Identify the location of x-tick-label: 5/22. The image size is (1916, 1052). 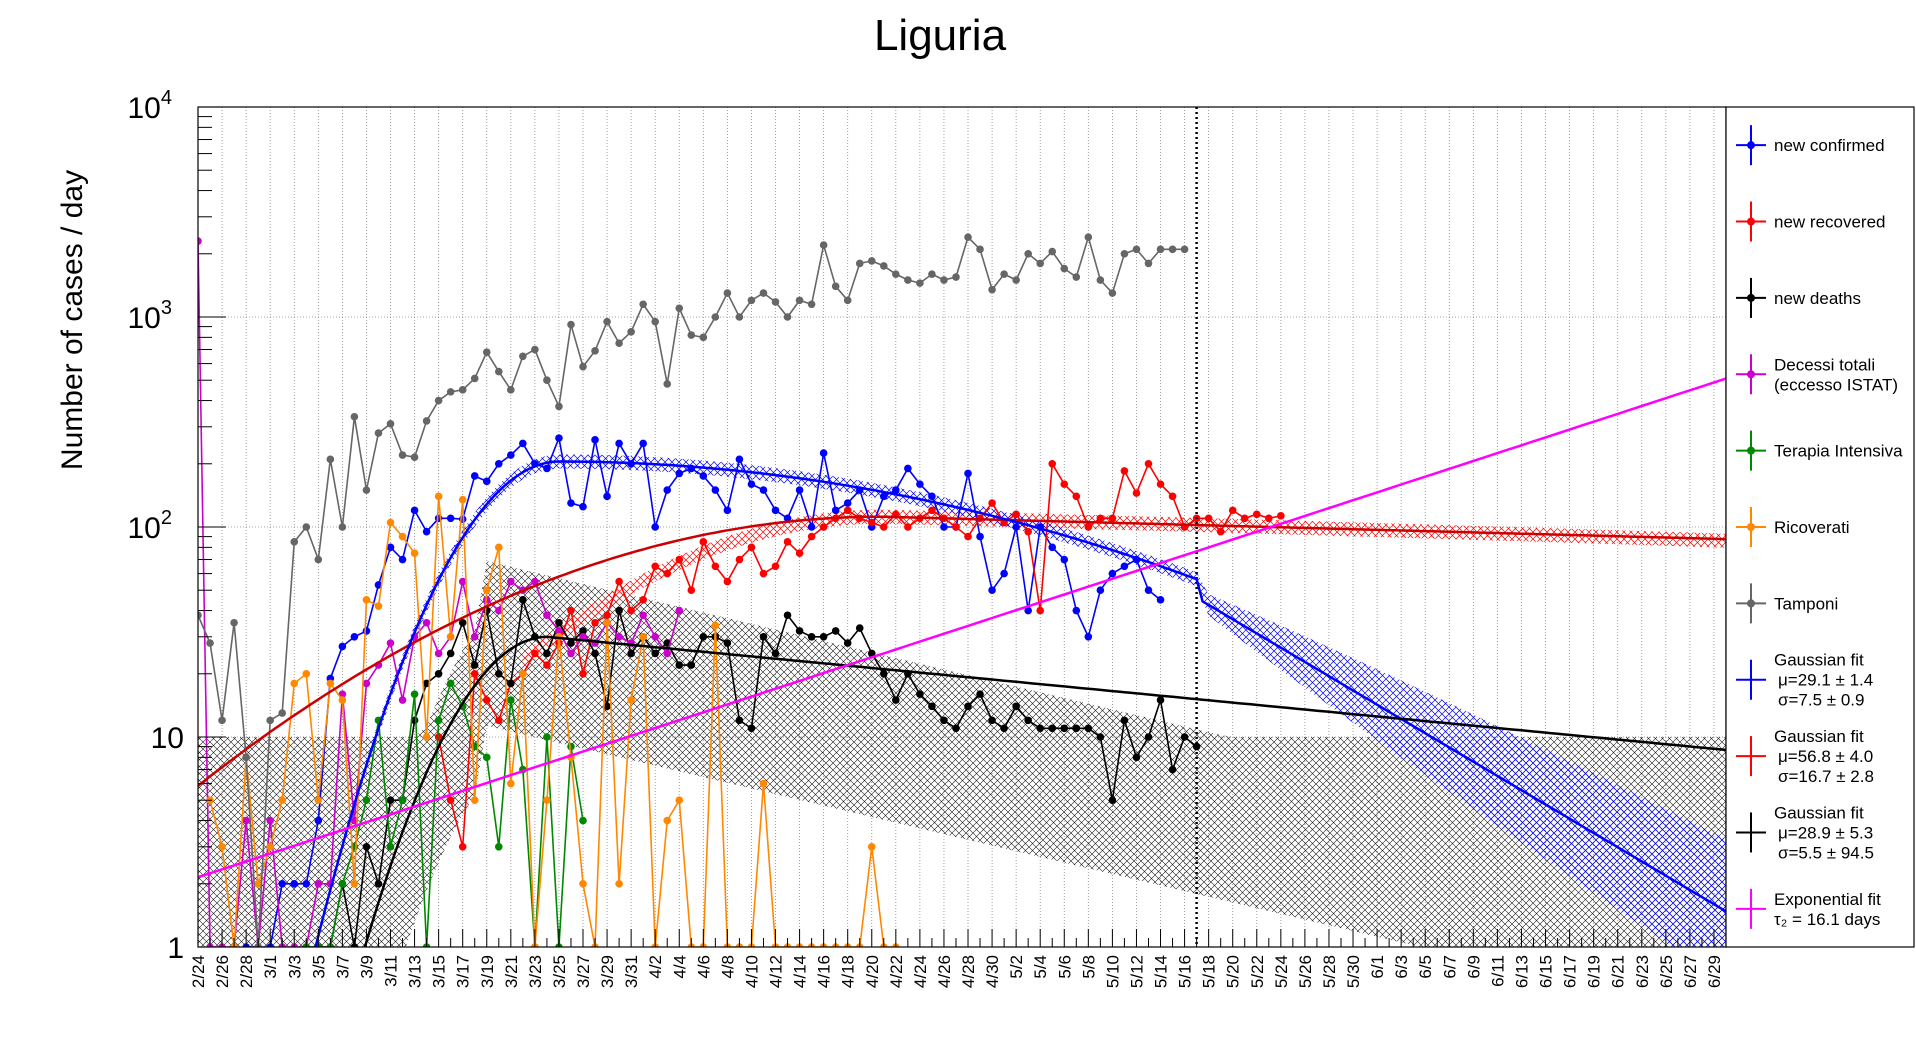
(1257, 971).